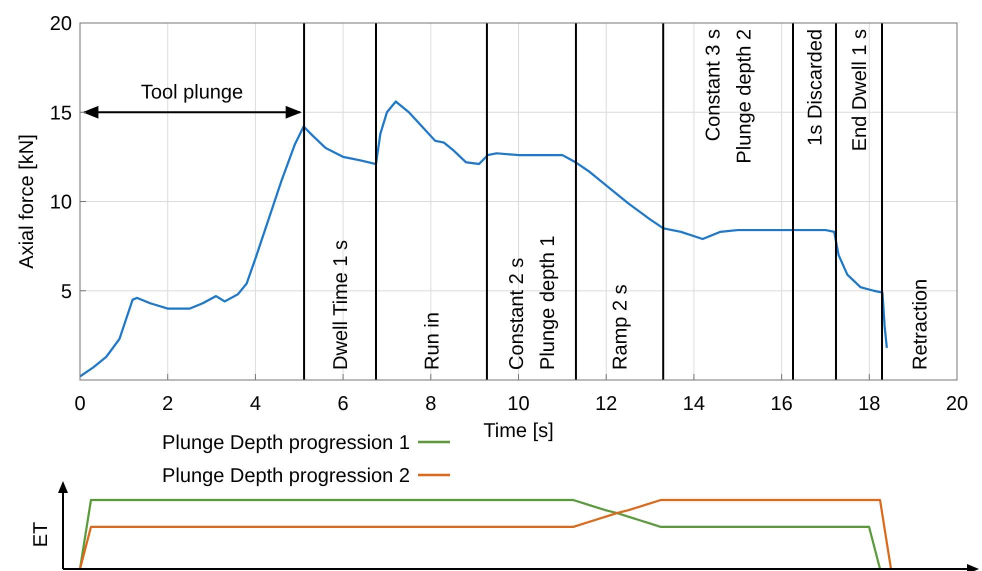 This screenshot has width=982, height=571. What do you see at coordinates (957, 404) in the screenshot?
I see `x-tick-label: 20` at bounding box center [957, 404].